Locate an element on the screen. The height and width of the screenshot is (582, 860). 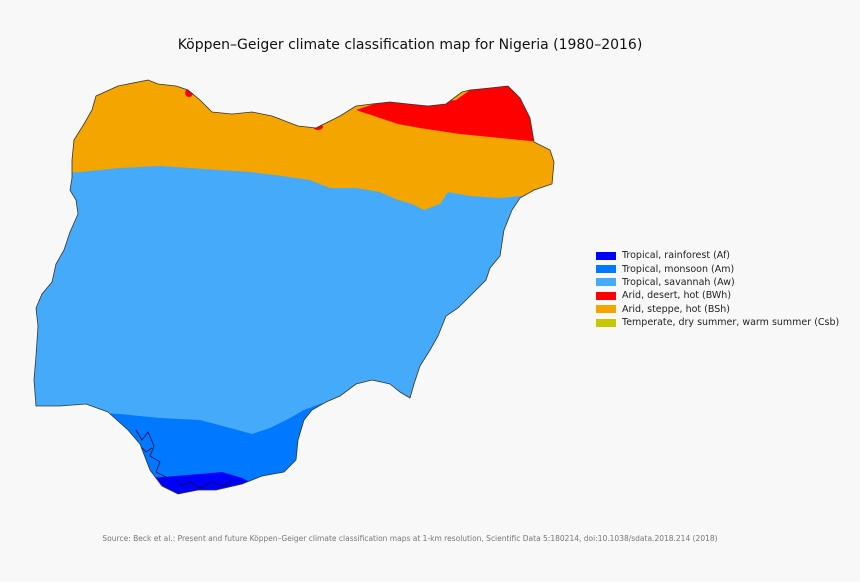
legend-item-af: Tropical, rainforest (Af) is located at coordinates (717, 255).